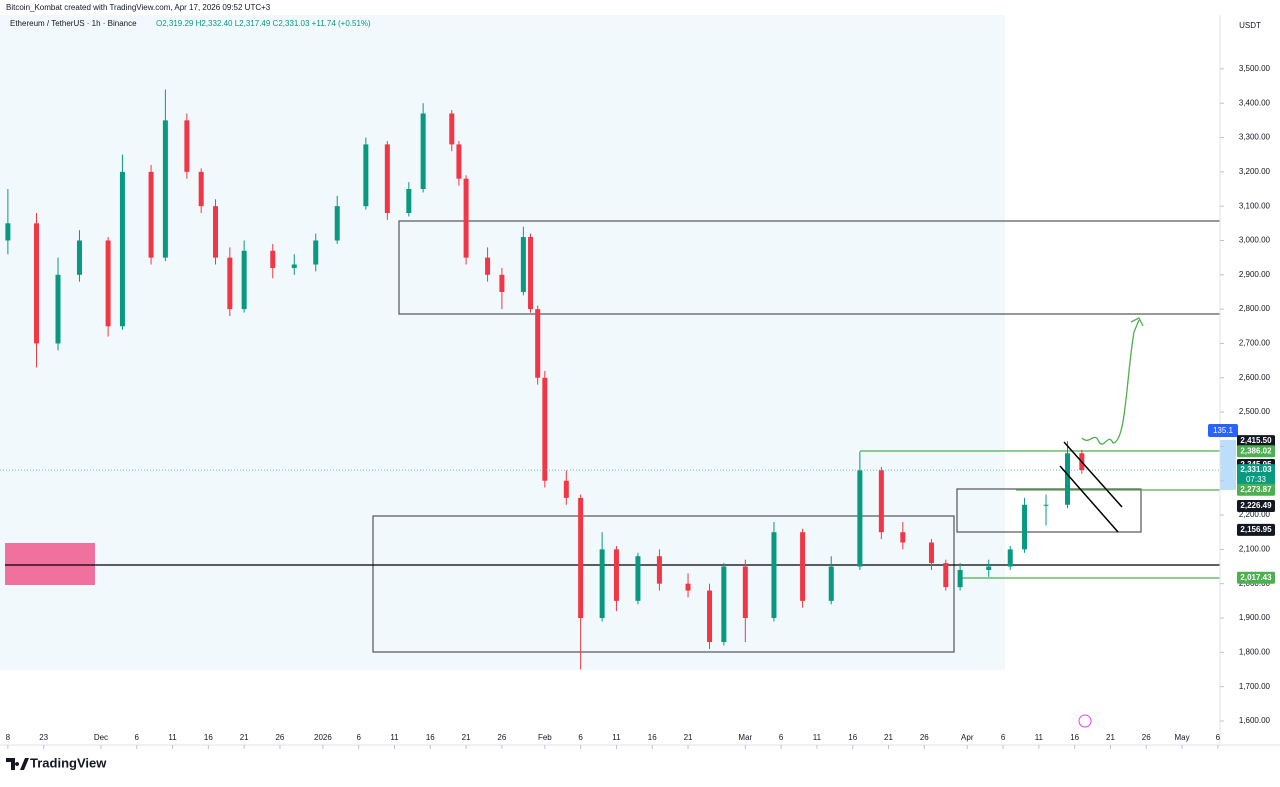  Describe the element at coordinates (1255, 617) in the screenshot. I see `y-tick-label: 1,900.00` at that location.